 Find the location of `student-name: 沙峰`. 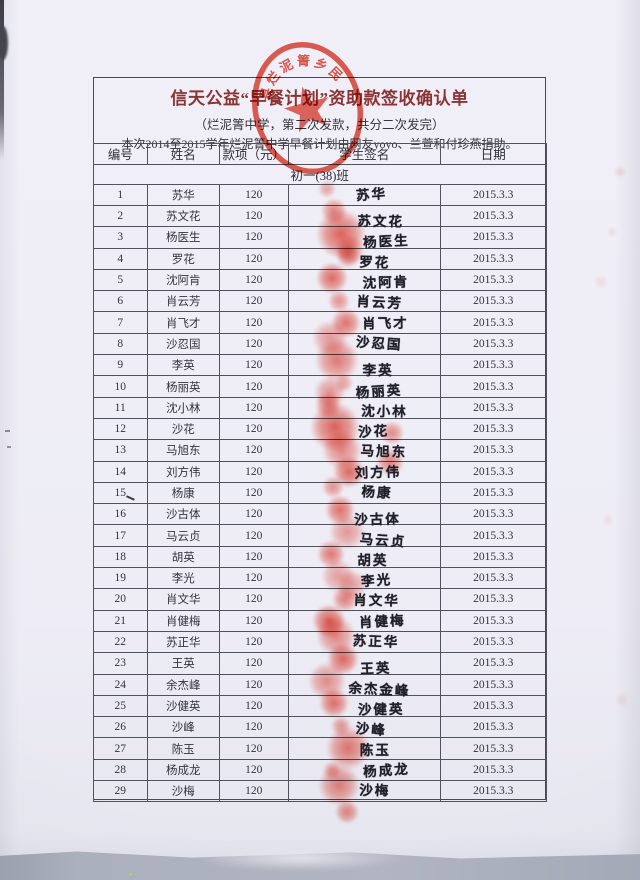

student-name: 沙峰 is located at coordinates (183, 727).